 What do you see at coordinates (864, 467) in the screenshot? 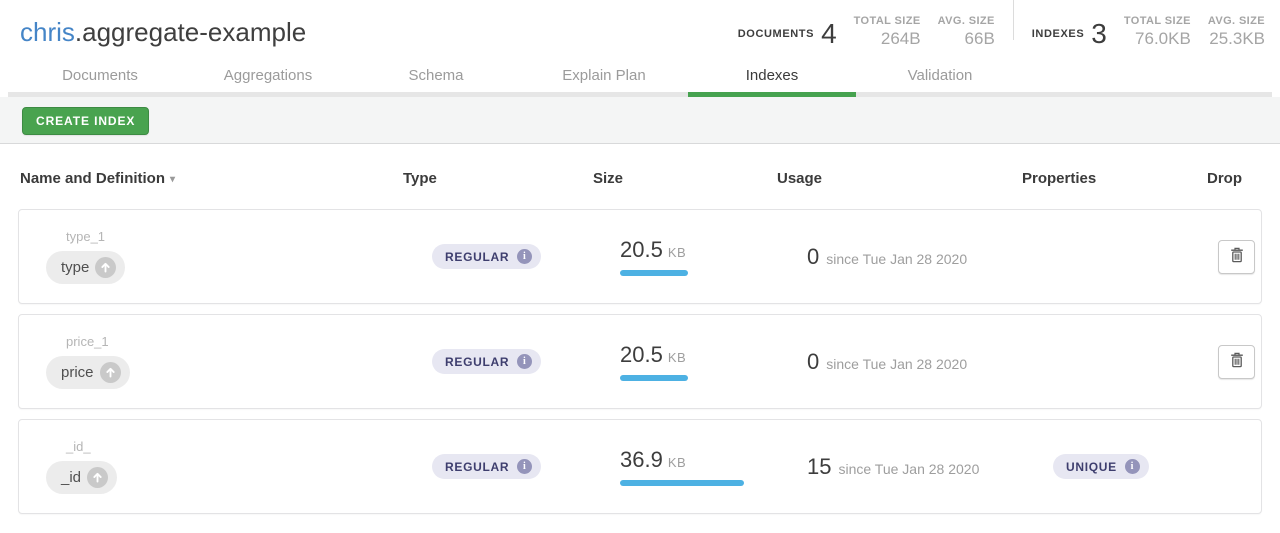
I see `usage-cell: 15 since Tue Jan 28 2020` at bounding box center [864, 467].